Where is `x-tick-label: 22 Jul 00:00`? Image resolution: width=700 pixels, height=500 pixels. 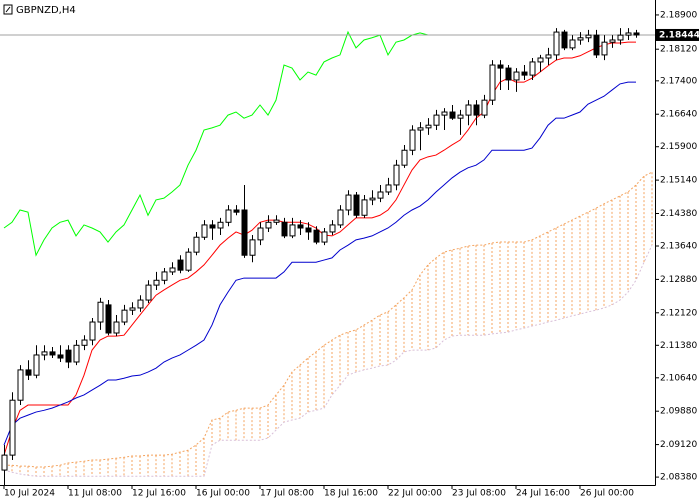
x-tick-label: 22 Jul 00:00 is located at coordinates (415, 494).